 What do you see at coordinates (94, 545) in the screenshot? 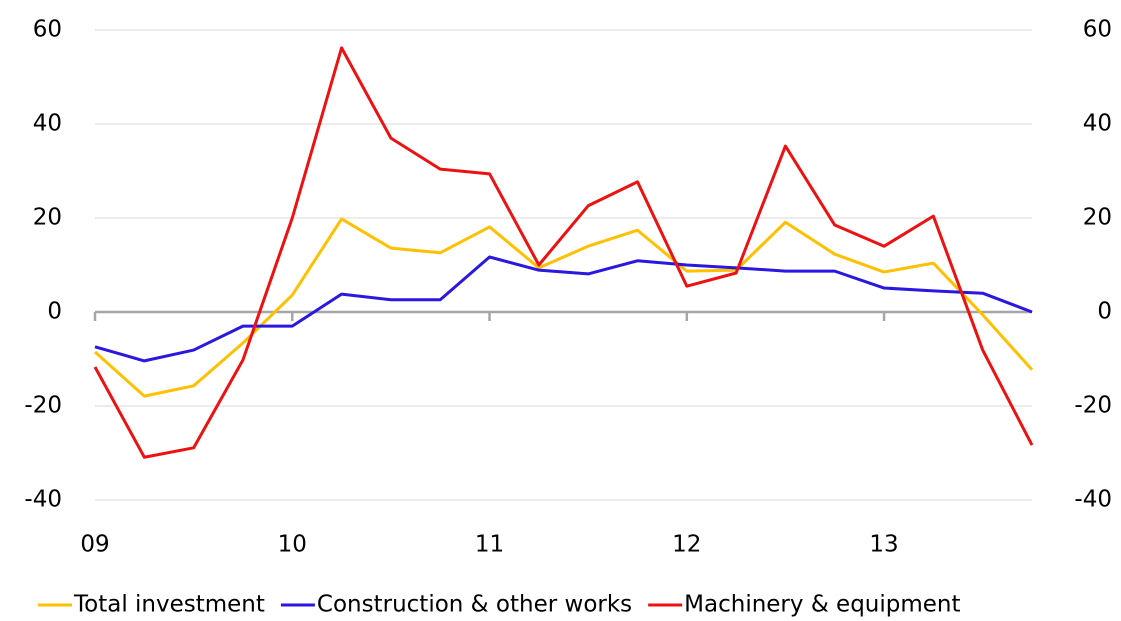
I see `x-tick-label: 09` at bounding box center [94, 545].